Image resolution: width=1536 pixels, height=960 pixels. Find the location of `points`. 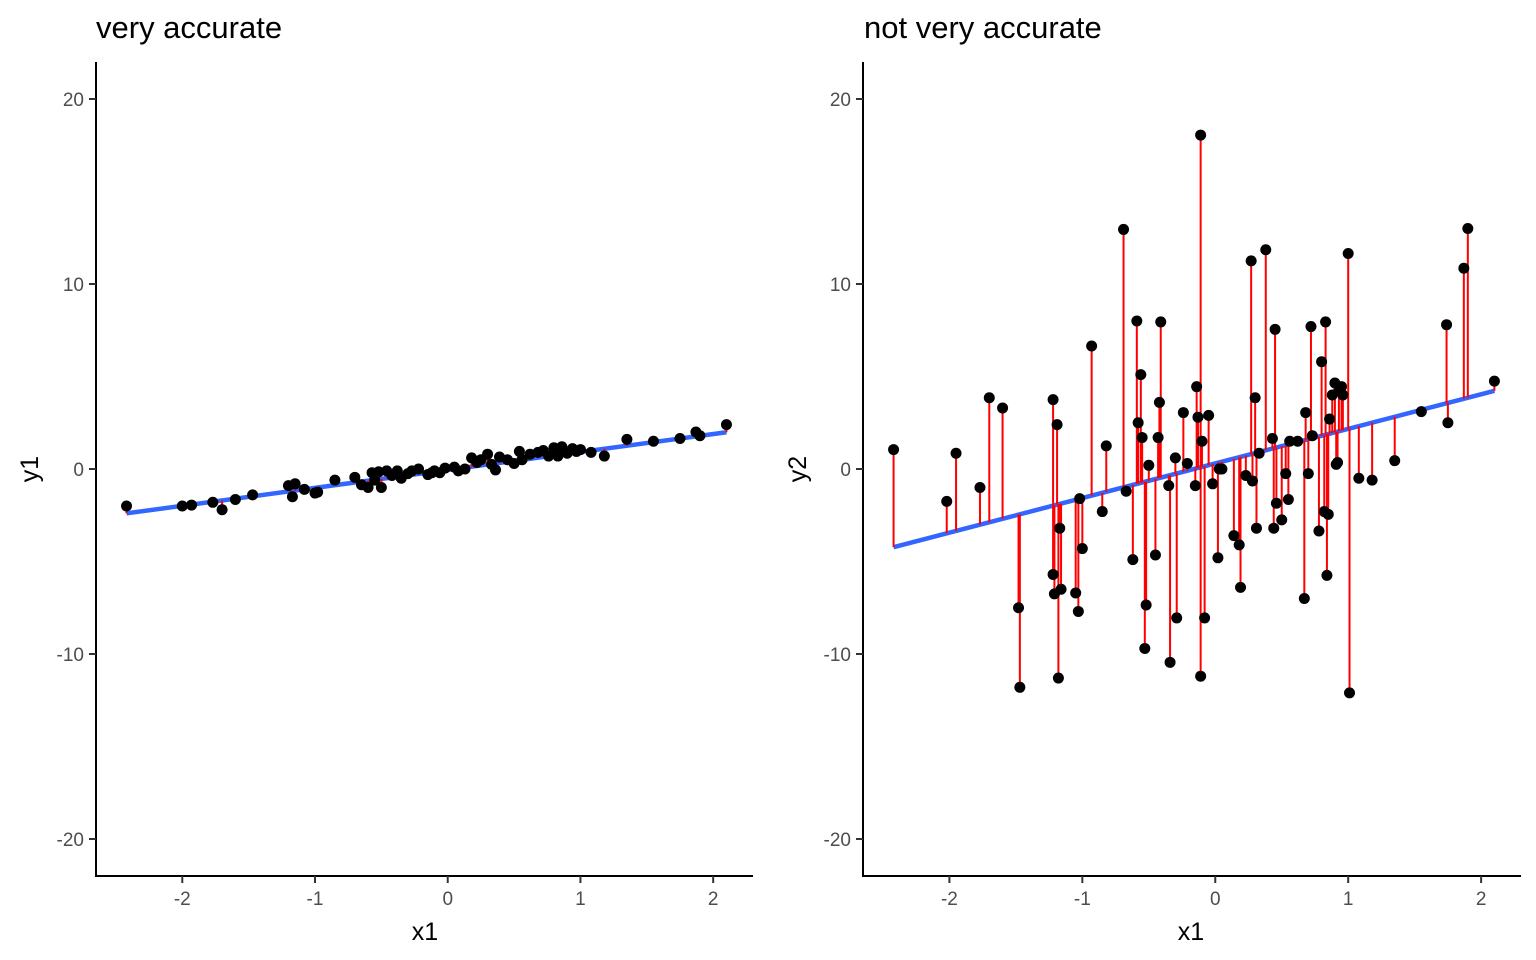

points is located at coordinates (426, 467).